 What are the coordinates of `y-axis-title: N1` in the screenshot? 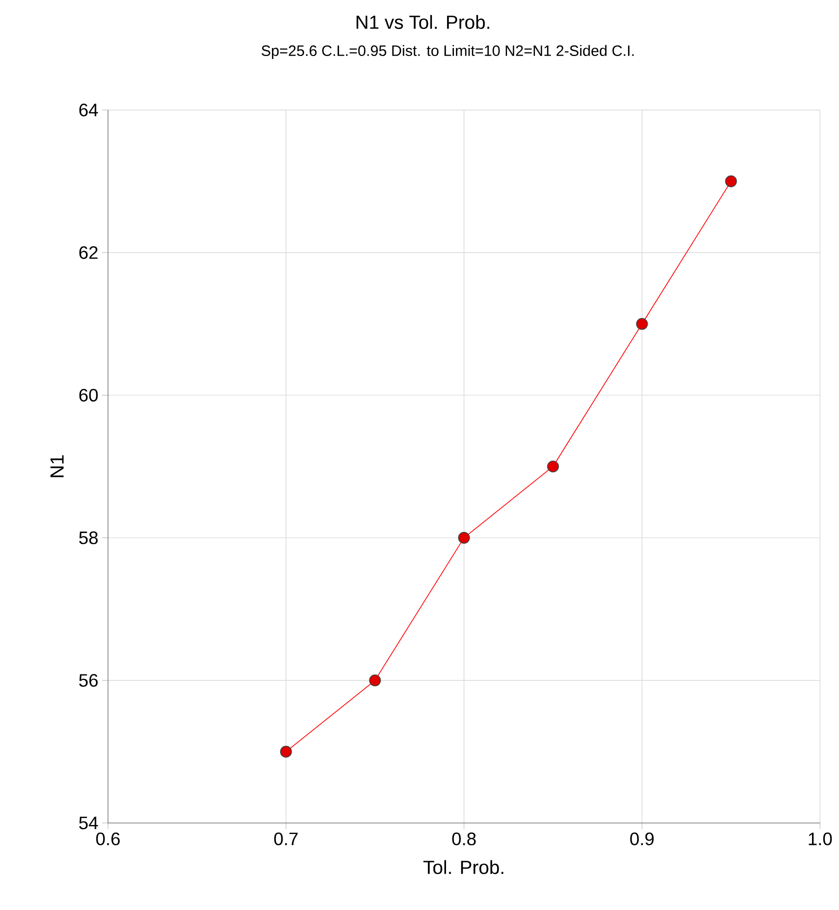 It's located at (57, 466).